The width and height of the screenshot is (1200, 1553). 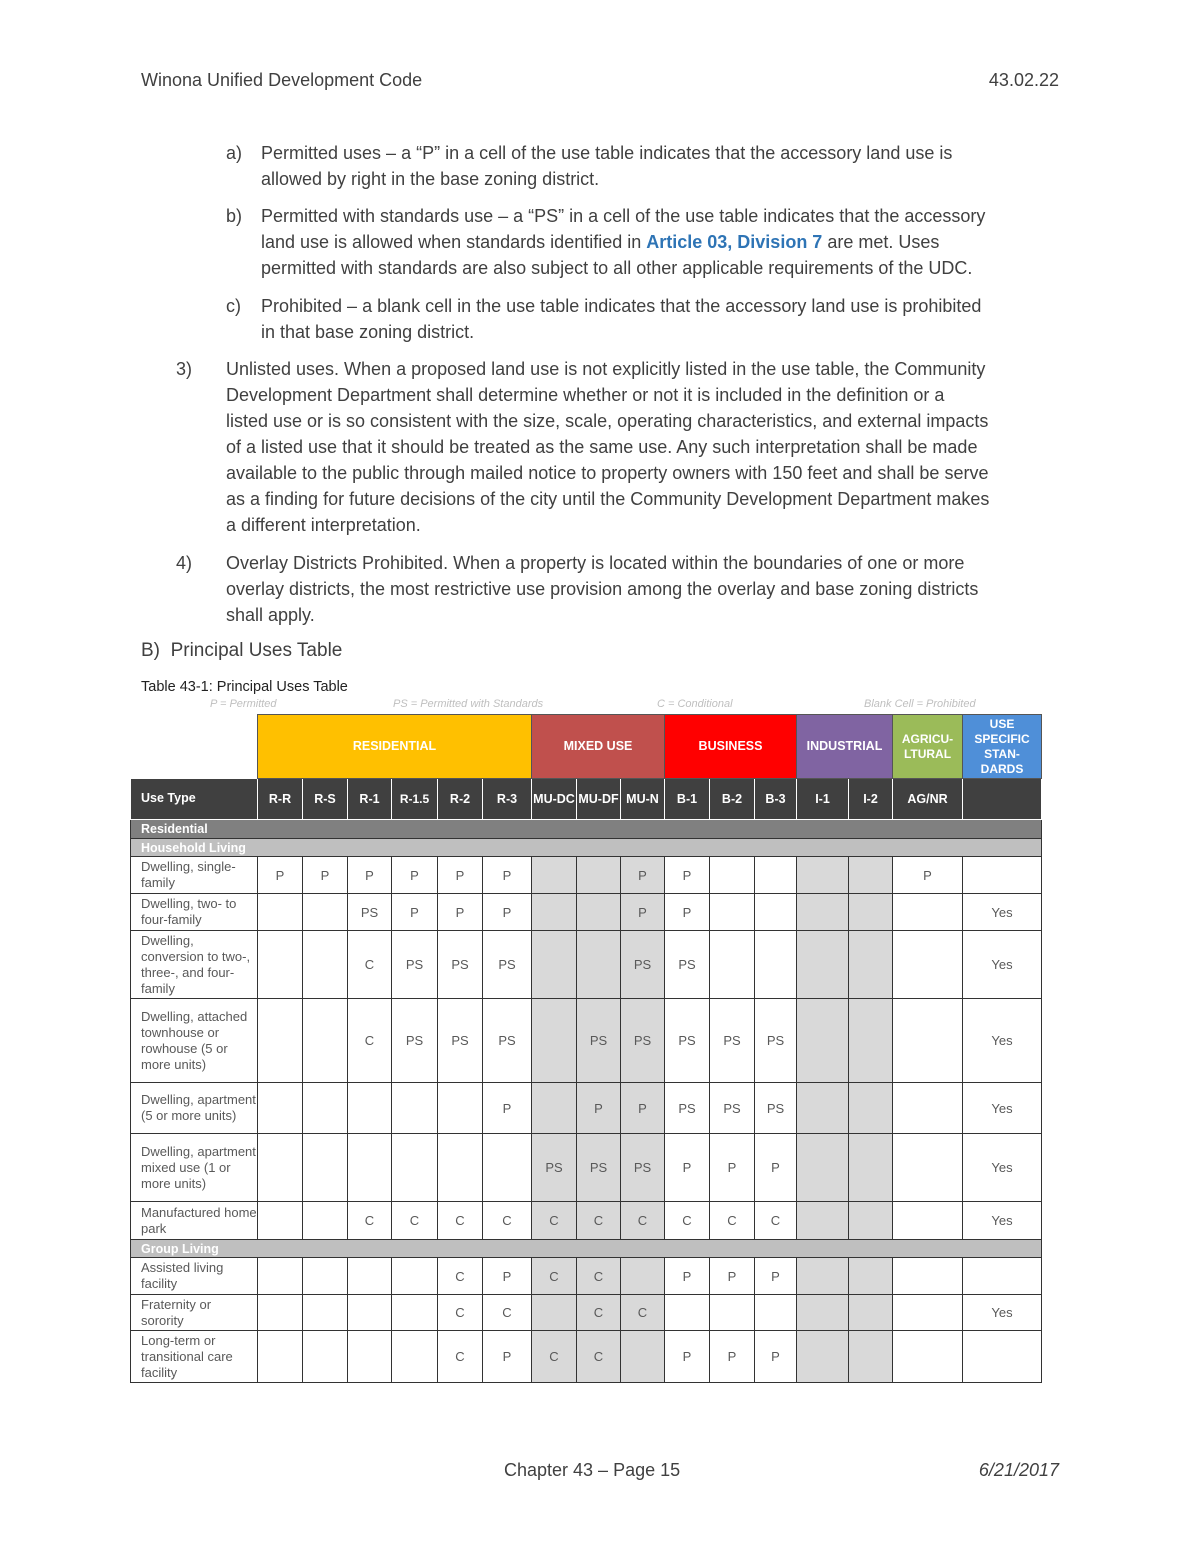 What do you see at coordinates (256, 650) in the screenshot?
I see `section-title: Principal Uses Table` at bounding box center [256, 650].